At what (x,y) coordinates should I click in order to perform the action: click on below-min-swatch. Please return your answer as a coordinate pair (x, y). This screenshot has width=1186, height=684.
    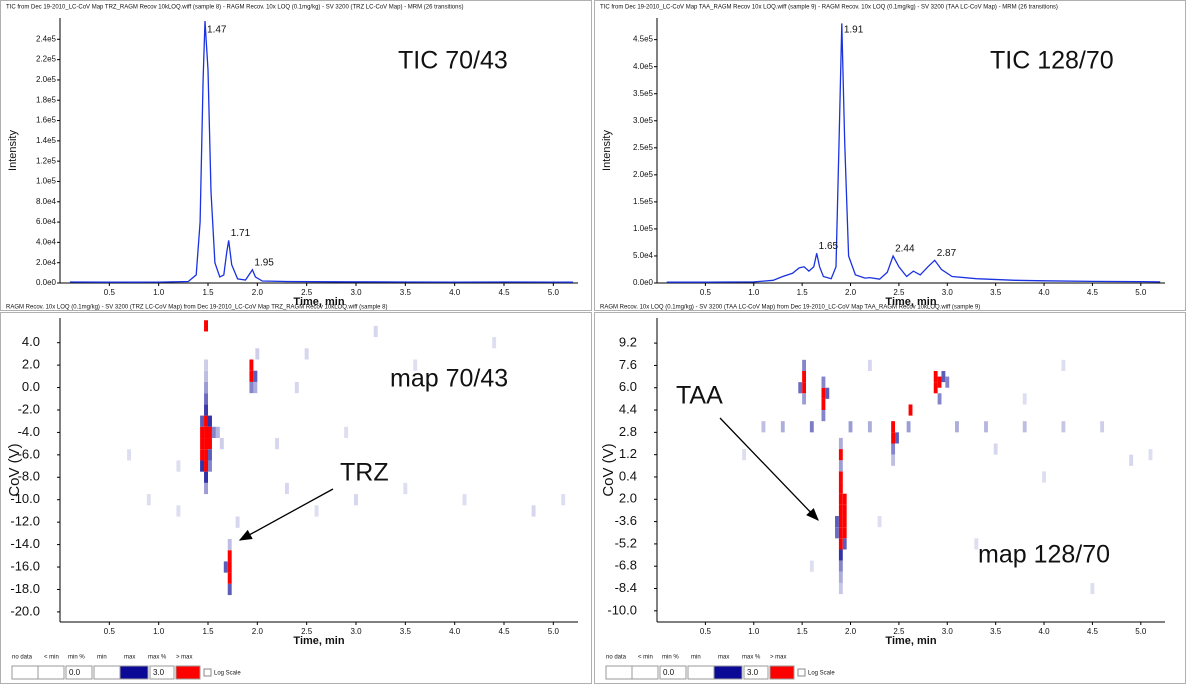
    Looking at the image, I should click on (645, 672).